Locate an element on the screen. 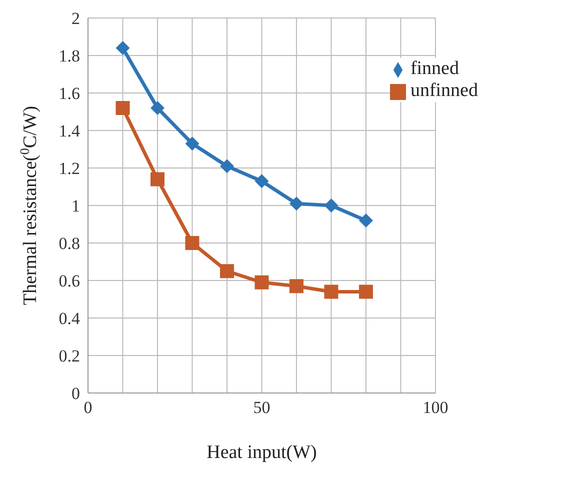 The image size is (568, 481). y-tick-label: 0.6 is located at coordinates (69, 281).